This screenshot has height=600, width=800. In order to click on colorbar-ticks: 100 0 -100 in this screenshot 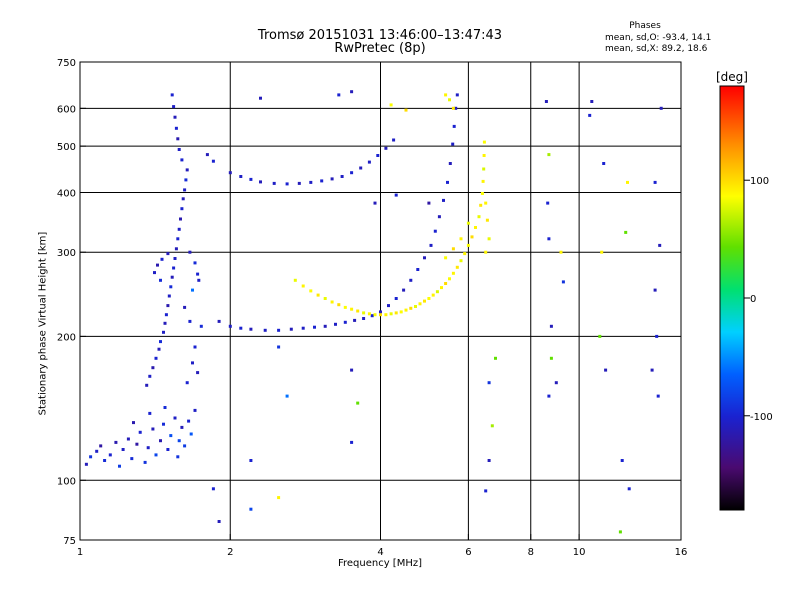, I will do `click(758, 299)`.